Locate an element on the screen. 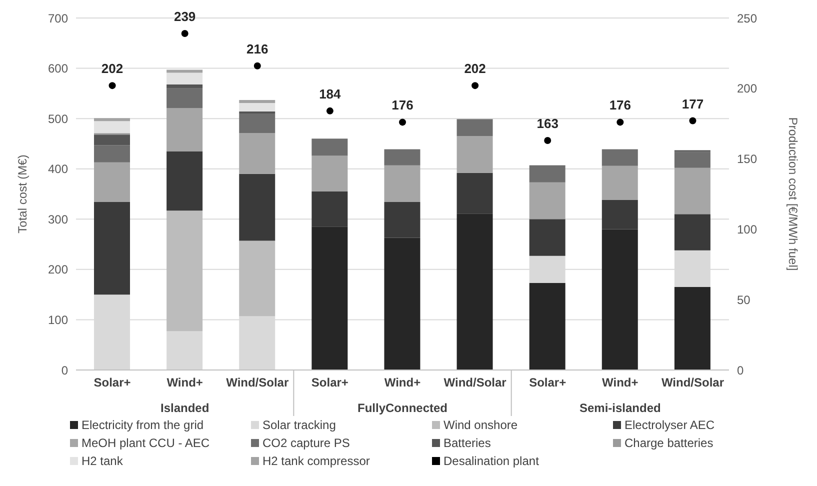 Image resolution: width=817 pixels, height=486 pixels. text: Semi-islanded is located at coordinates (620, 408).